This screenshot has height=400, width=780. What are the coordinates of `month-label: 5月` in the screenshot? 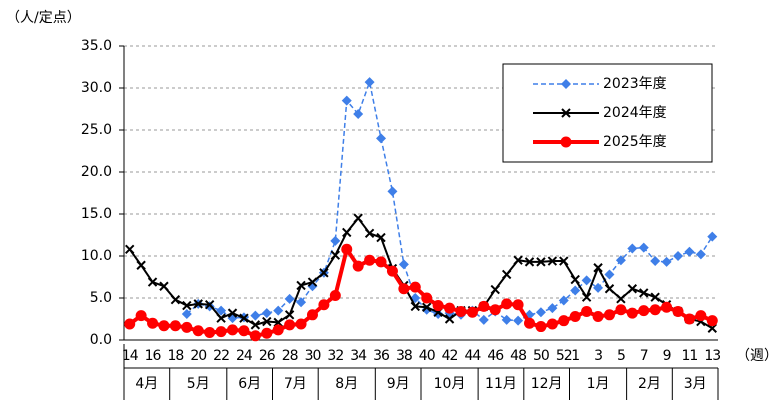 It's located at (198, 384).